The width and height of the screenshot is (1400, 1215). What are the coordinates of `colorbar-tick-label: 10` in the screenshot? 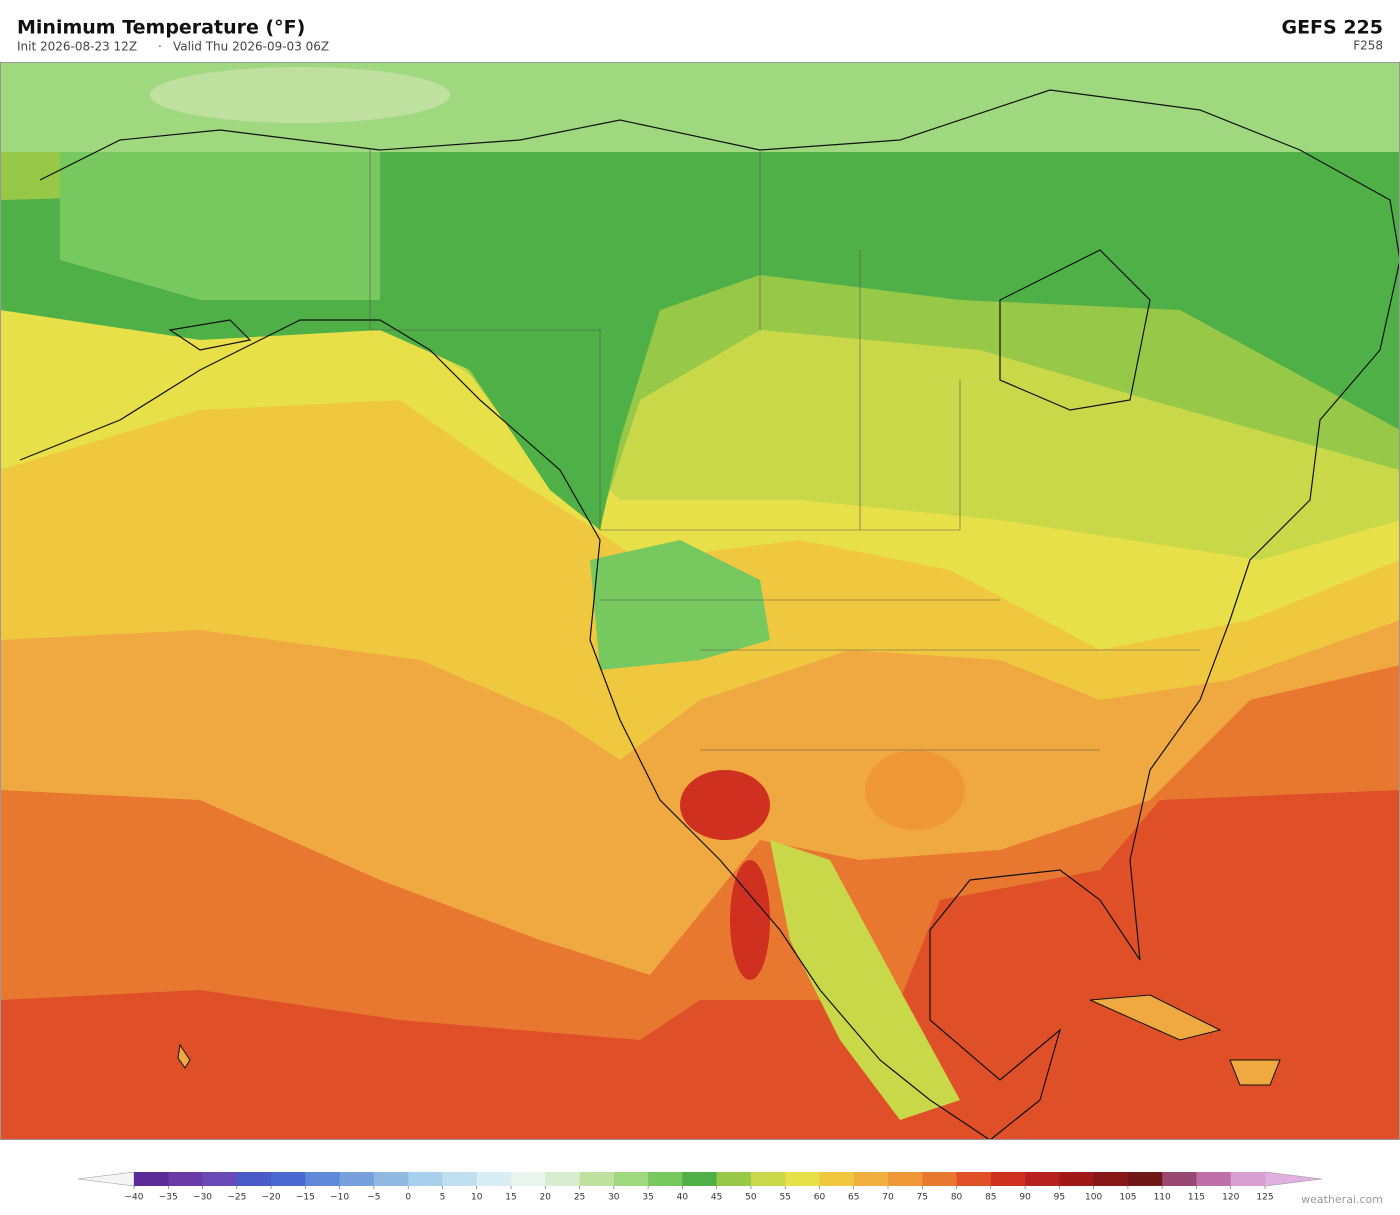 It's located at (477, 1198).